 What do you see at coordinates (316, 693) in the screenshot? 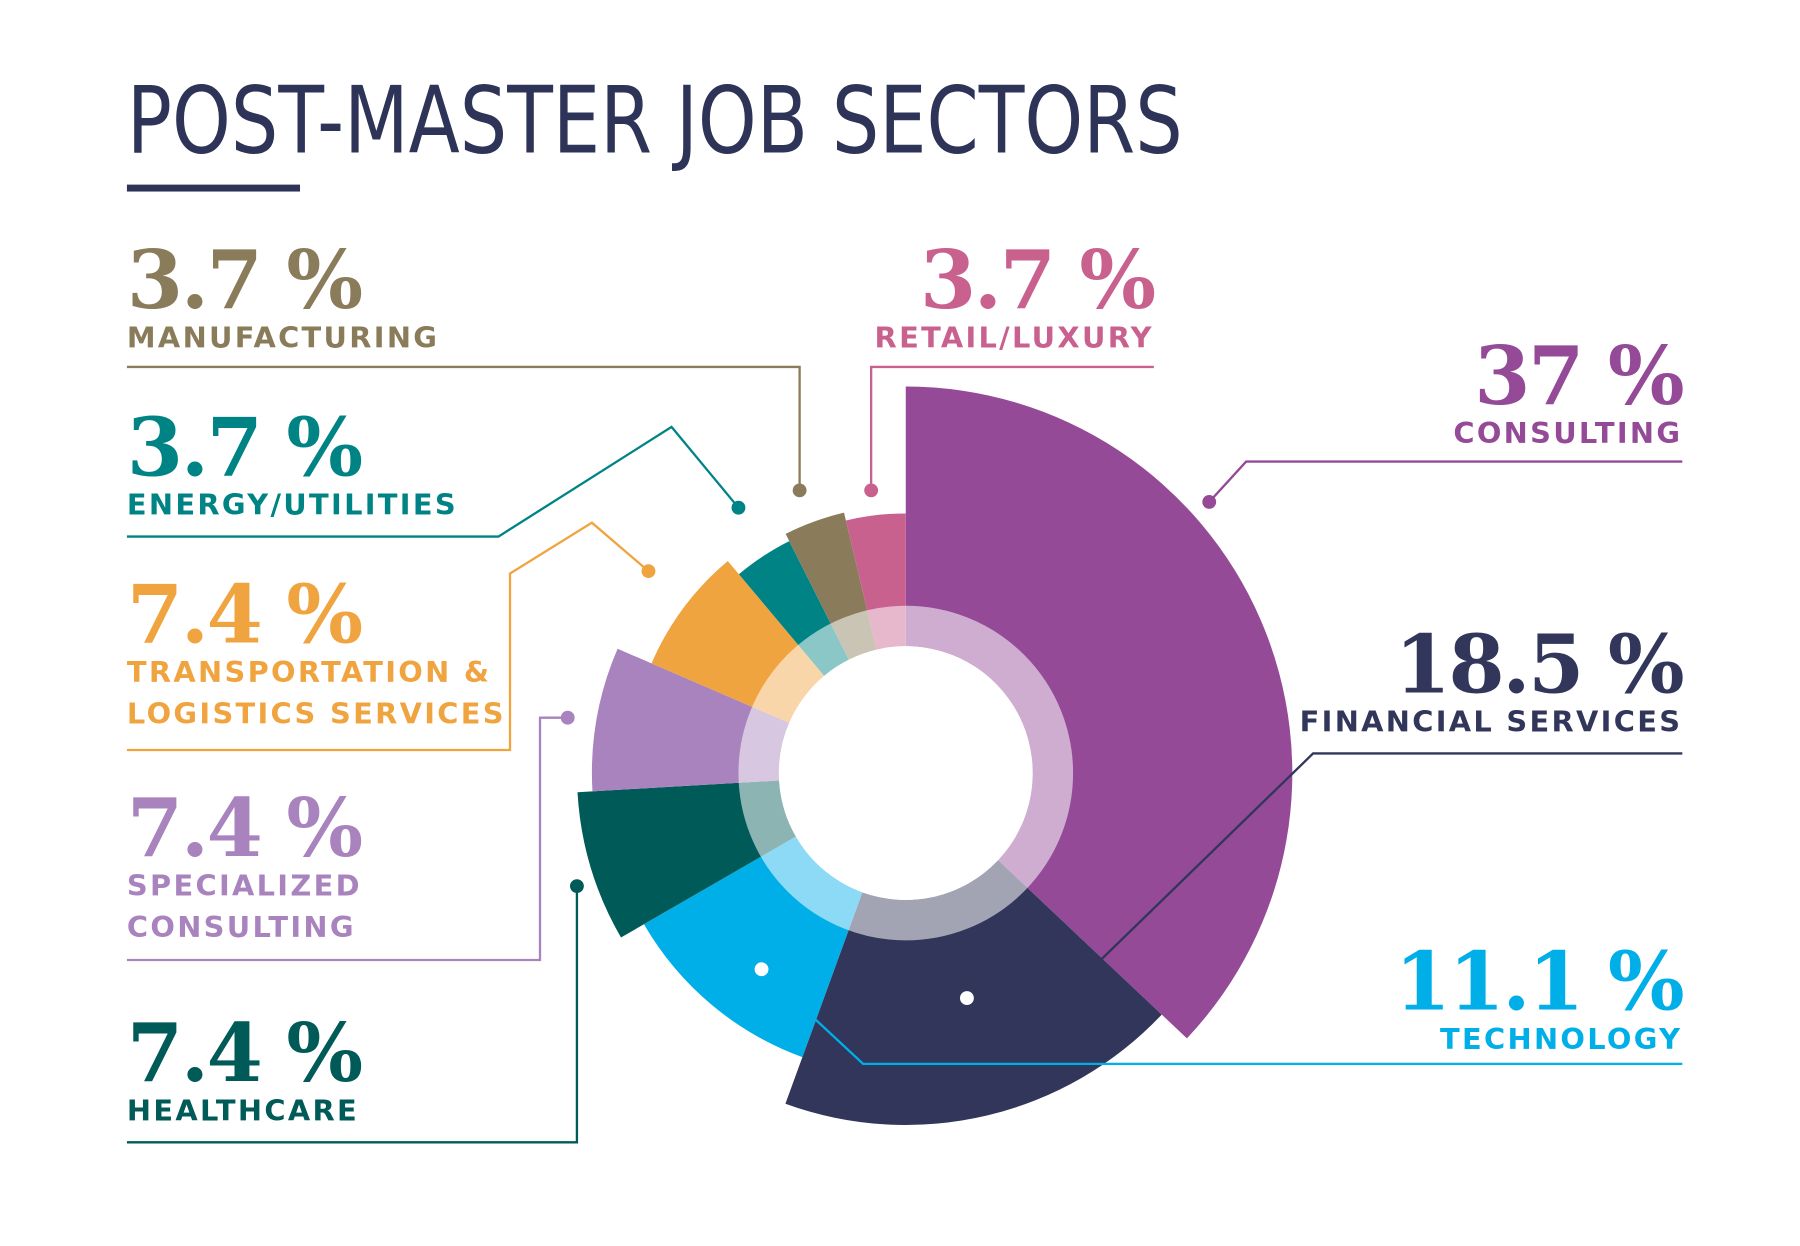
I see `sector-name: TRANSPORTATION & LOGISTICS SERVICES` at bounding box center [316, 693].